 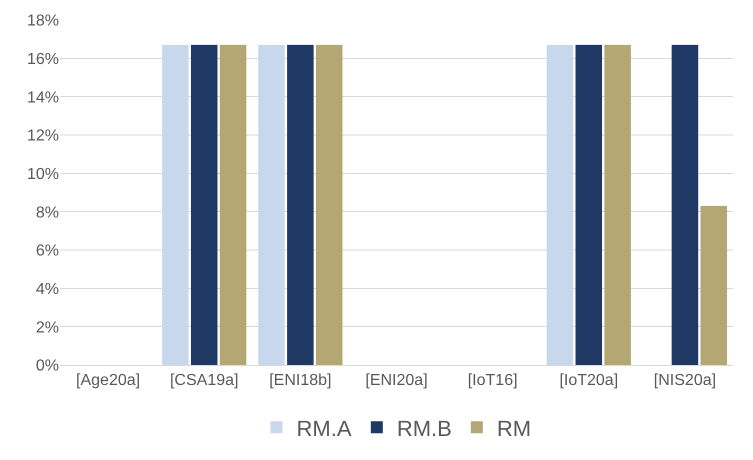 What do you see at coordinates (42, 21) in the screenshot?
I see `y-tick-label: 18%` at bounding box center [42, 21].